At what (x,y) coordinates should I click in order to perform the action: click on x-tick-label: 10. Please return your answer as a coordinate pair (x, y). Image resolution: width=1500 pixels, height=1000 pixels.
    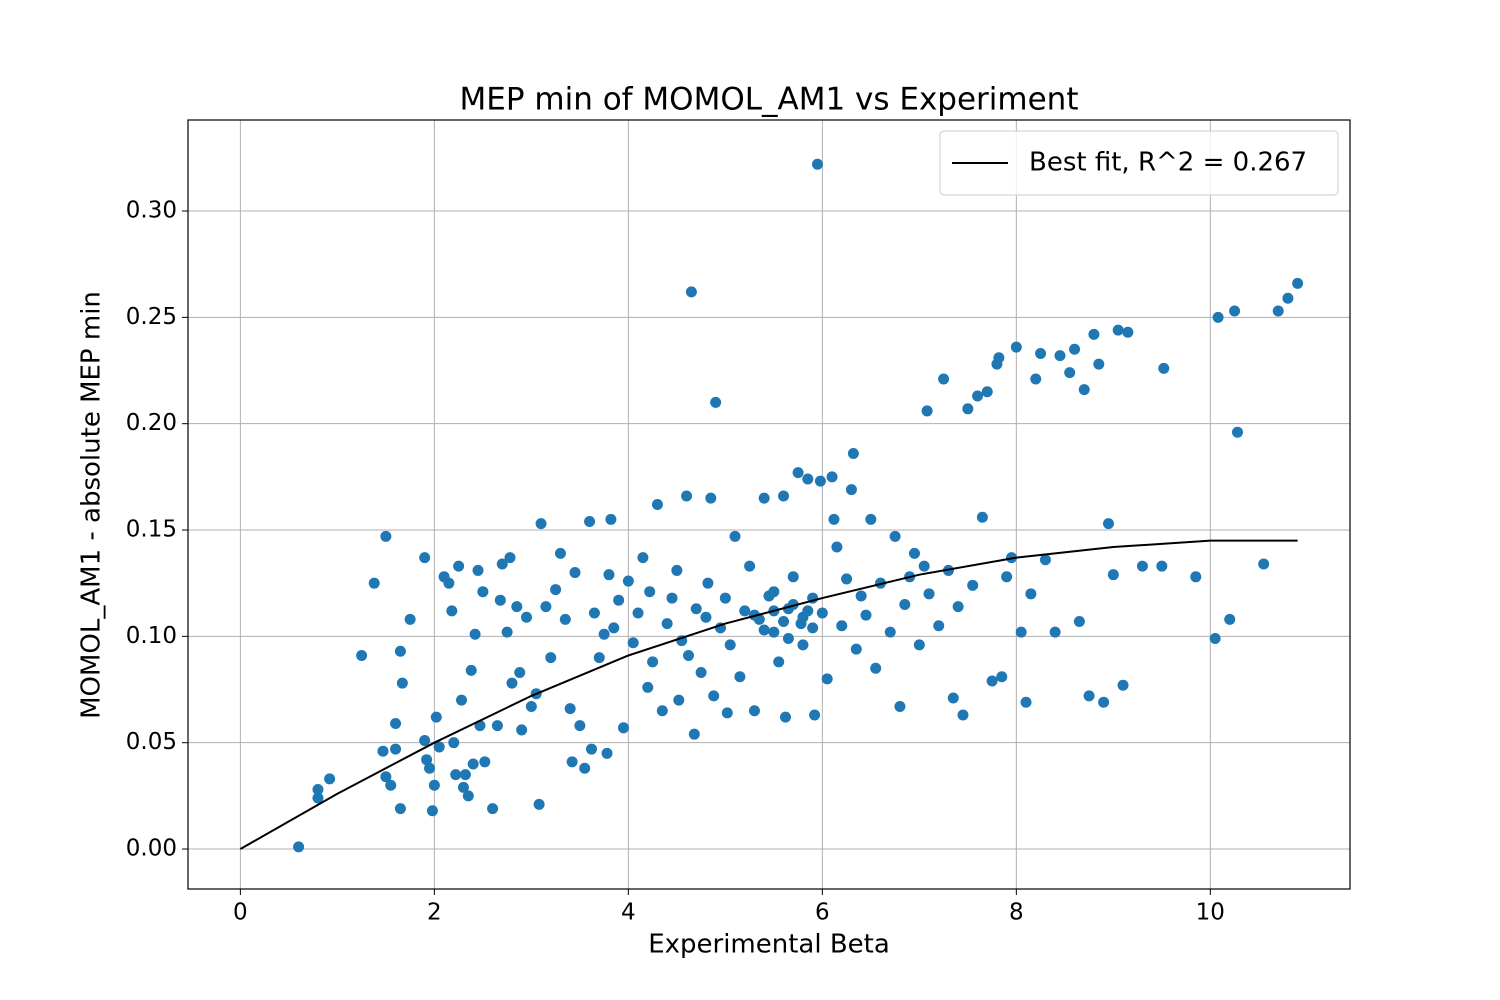
    Looking at the image, I should click on (1210, 913).